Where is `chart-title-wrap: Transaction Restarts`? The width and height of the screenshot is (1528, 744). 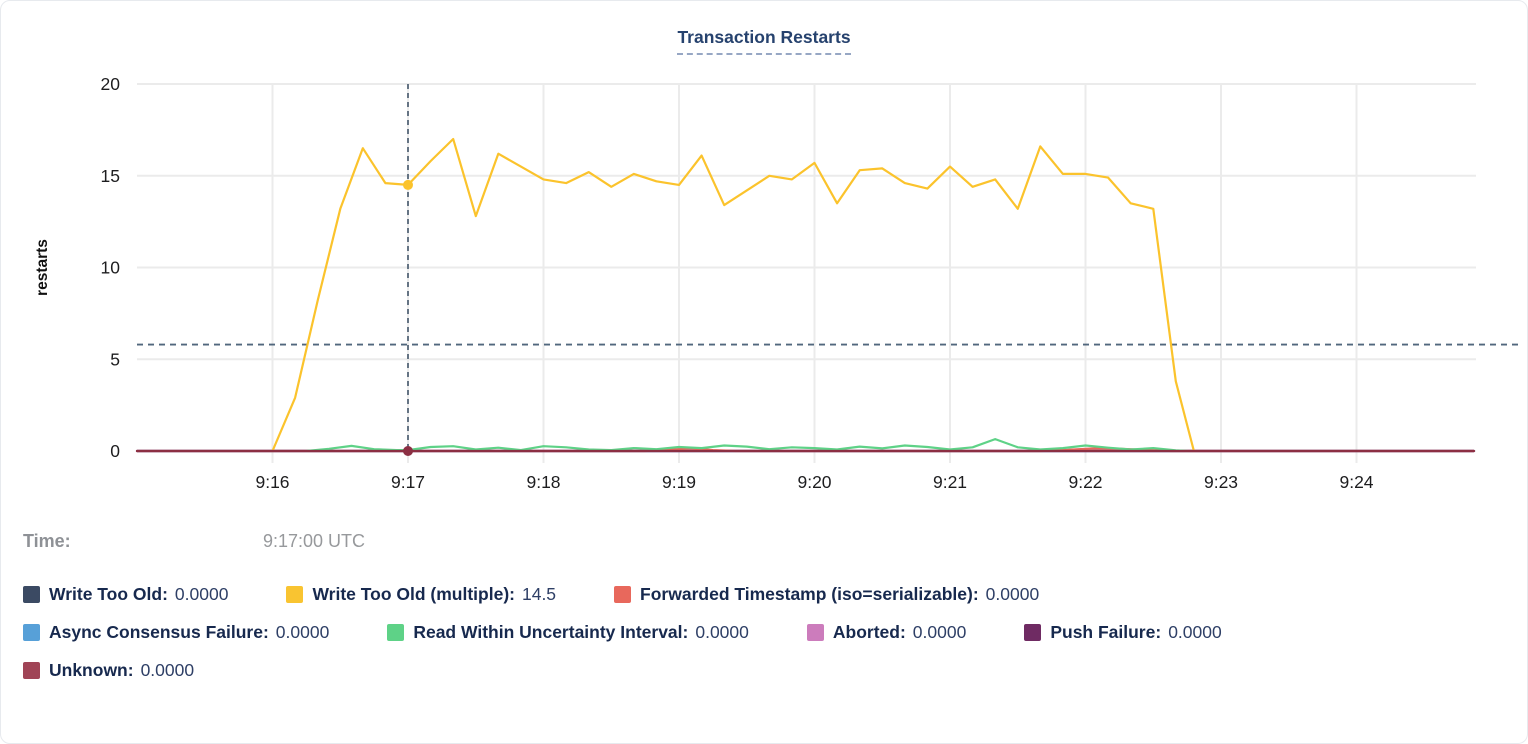 chart-title-wrap: Transaction Restarts is located at coordinates (764, 41).